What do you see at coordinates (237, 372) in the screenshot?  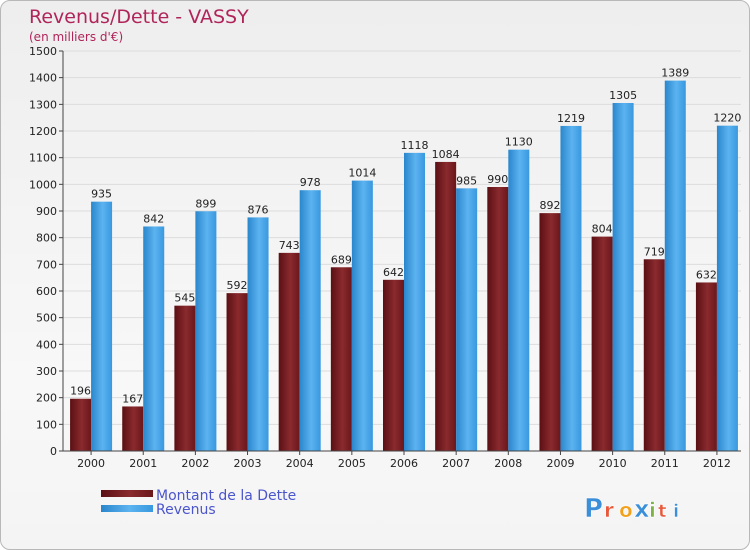 I see `bar-debt-2003` at bounding box center [237, 372].